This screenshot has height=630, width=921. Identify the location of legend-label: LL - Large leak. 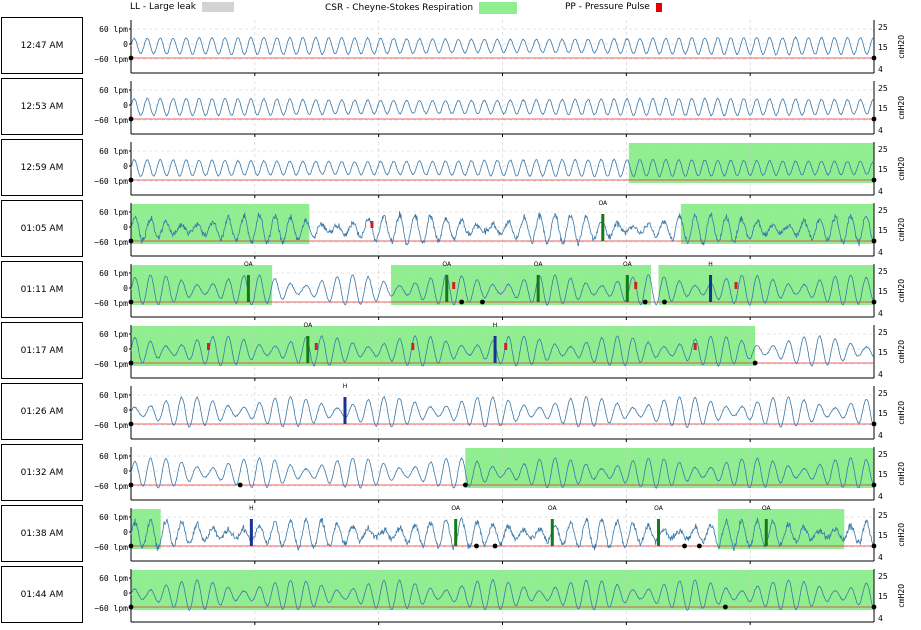
(163, 7).